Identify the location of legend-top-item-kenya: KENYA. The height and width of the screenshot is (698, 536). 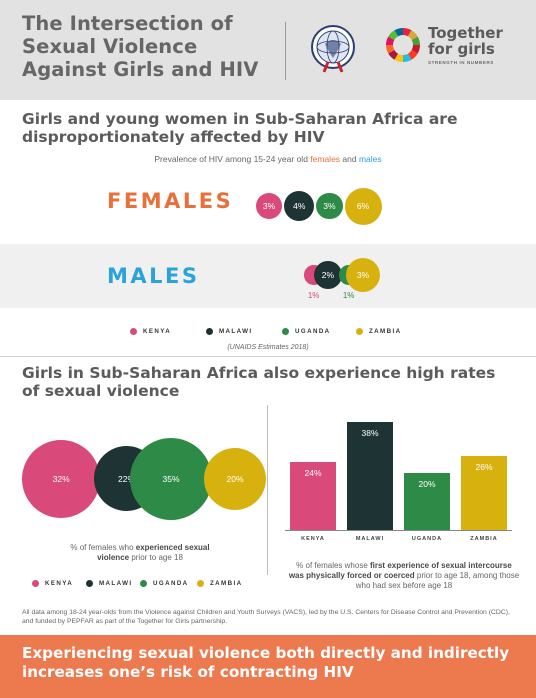
(150, 331).